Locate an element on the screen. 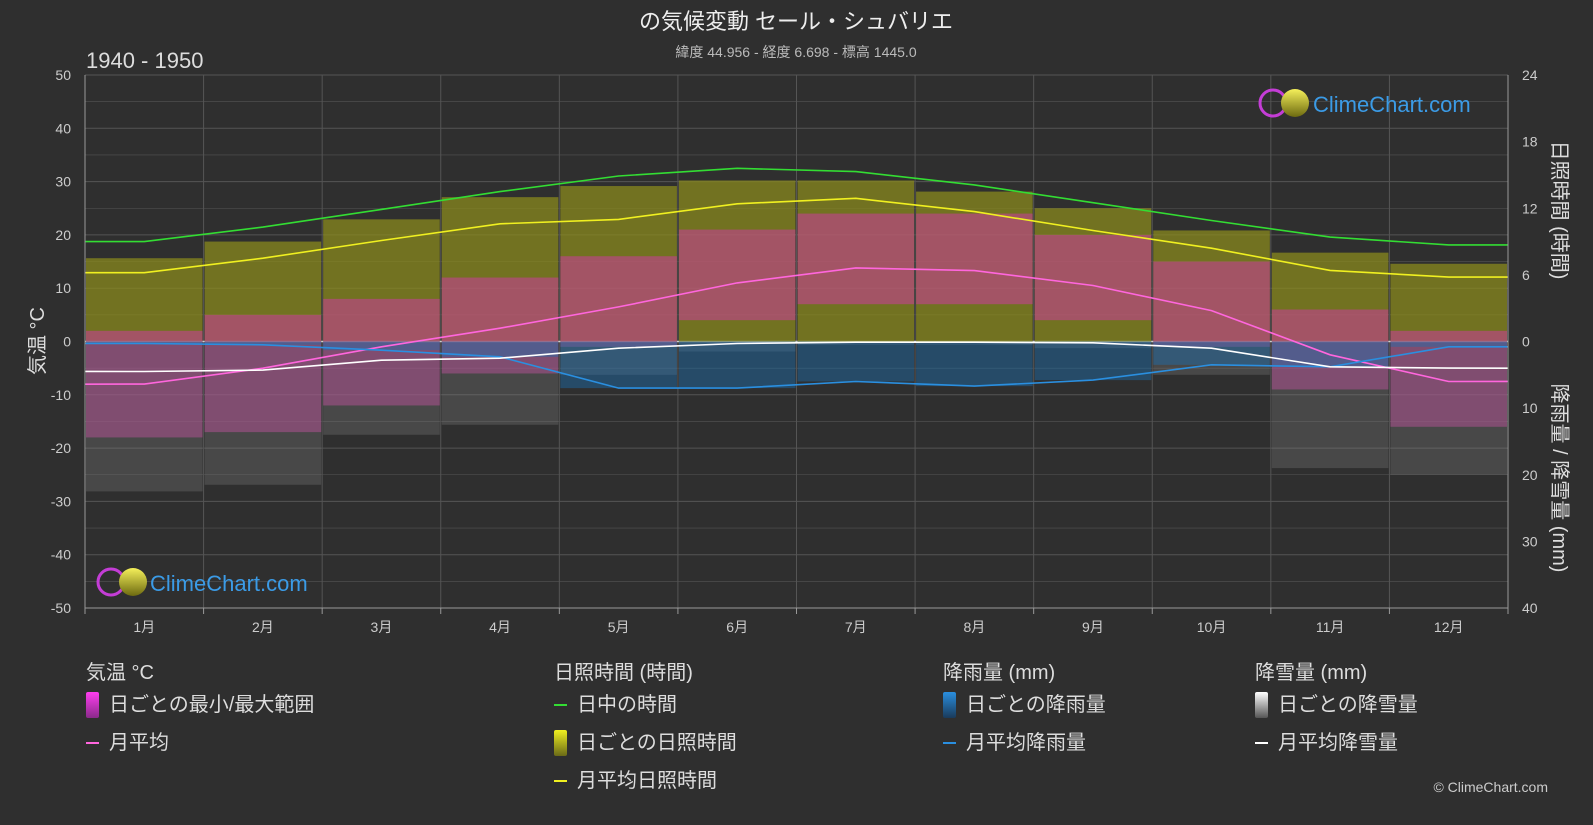  legend-temp-avg-label: 月平均 is located at coordinates (139, 743).